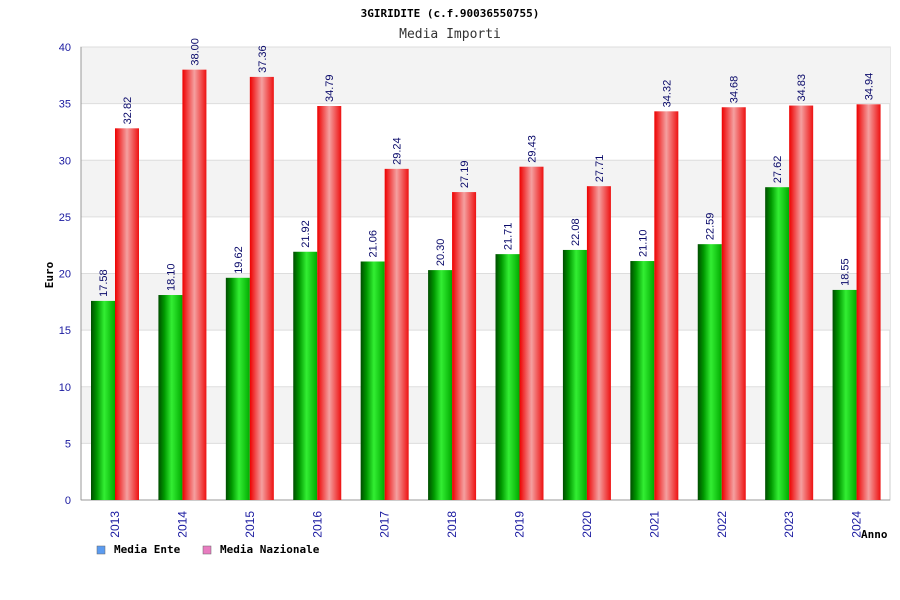  I want to click on x-axis-label: Anno, so click(874, 534).